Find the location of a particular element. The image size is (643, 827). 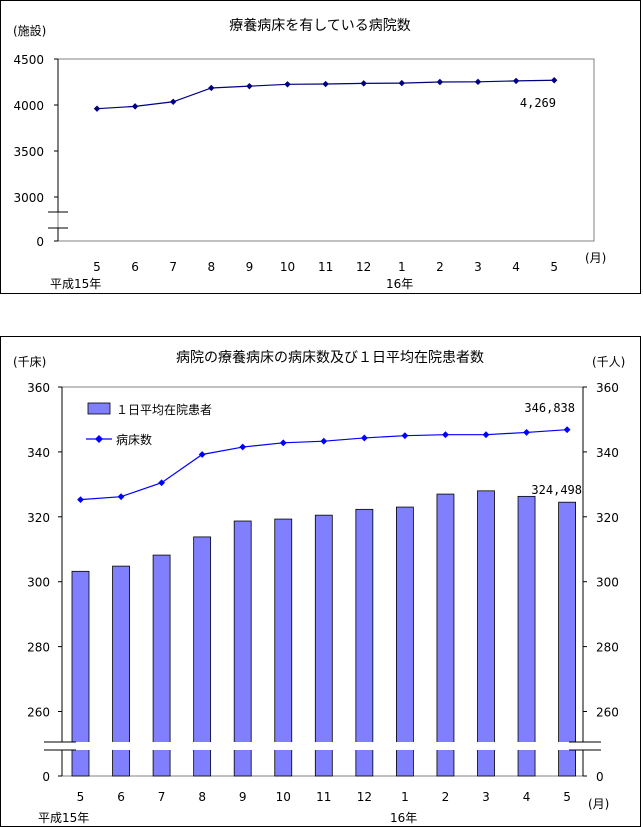

chart2-patient-end-label: 324,498 is located at coordinates (556, 490).